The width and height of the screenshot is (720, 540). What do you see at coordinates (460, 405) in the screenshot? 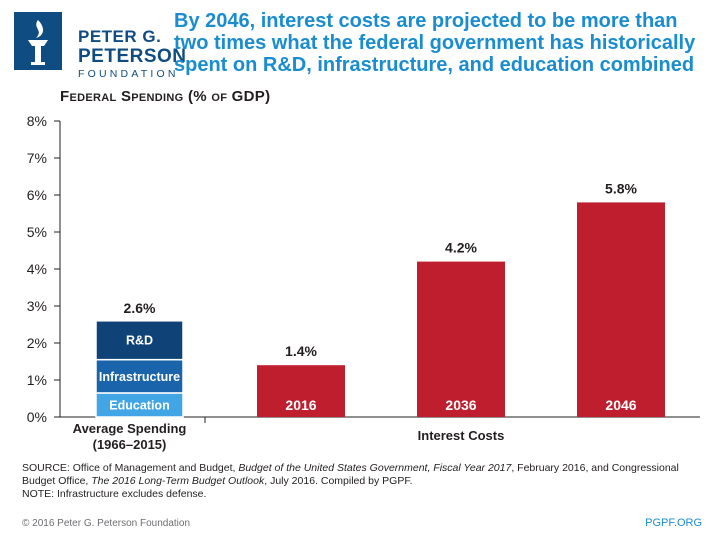
I see `bar-year-label: 2036` at bounding box center [460, 405].